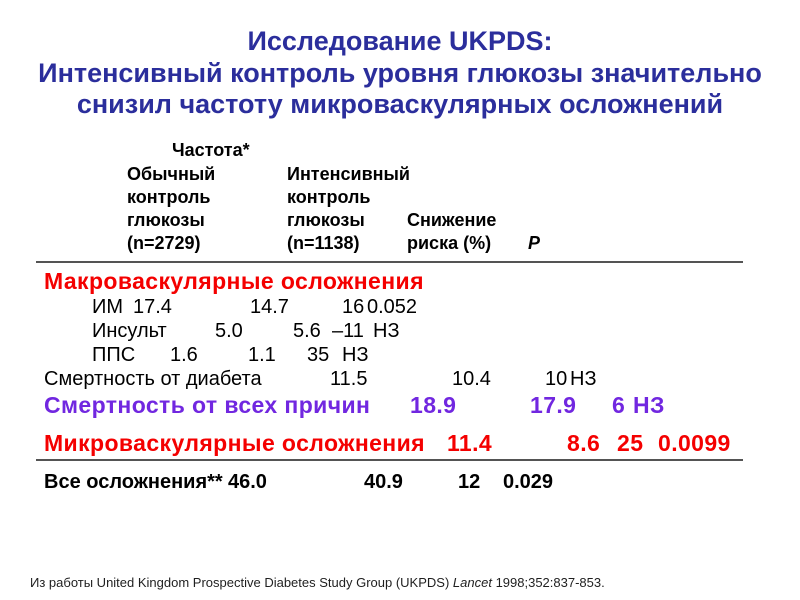 The image size is (800, 600). Describe the element at coordinates (114, 355) in the screenshot. I see `row-label: ППС` at that location.